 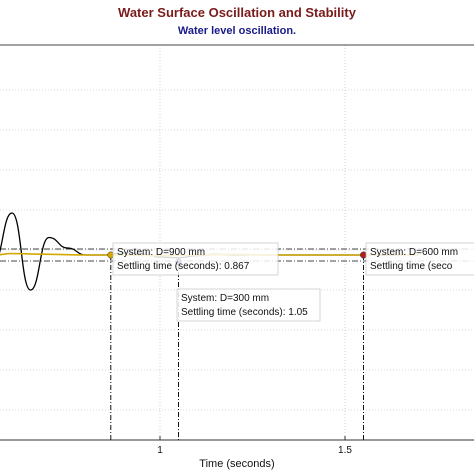 I want to click on annotation-line2: Settling time (seco, so click(x=411, y=266).